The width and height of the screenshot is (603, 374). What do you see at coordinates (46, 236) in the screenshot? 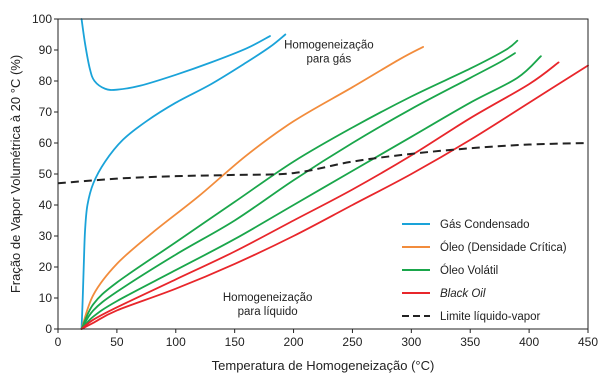
I see `y-tick-label: 30` at bounding box center [46, 236].